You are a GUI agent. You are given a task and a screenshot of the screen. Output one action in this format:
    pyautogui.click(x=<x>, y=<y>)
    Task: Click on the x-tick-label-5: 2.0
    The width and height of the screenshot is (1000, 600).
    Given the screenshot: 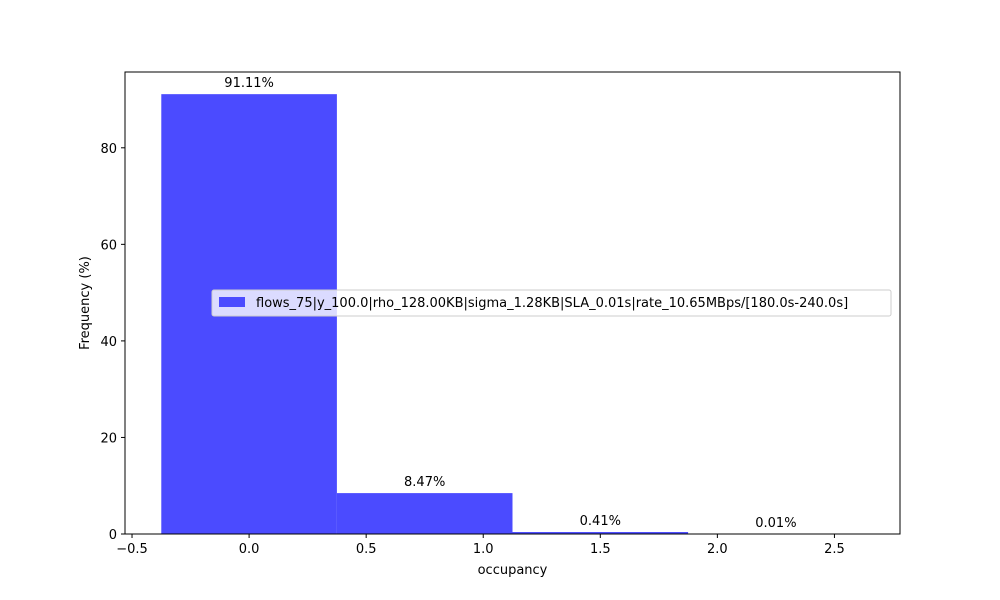 What is the action you would take?
    pyautogui.click(x=717, y=549)
    